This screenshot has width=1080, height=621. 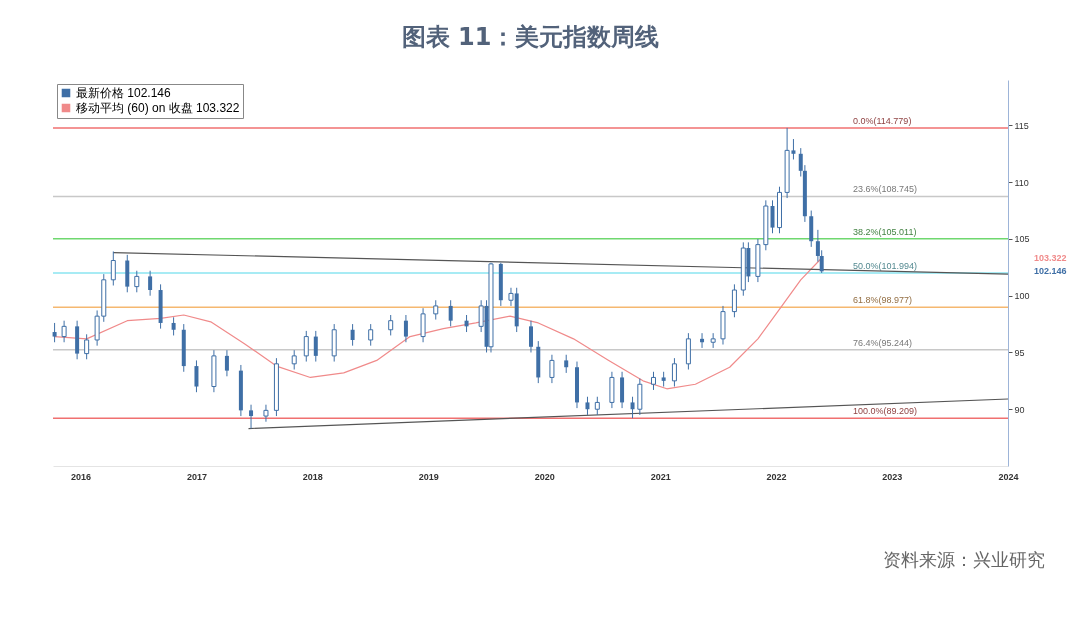 I want to click on y-tick-label: 115, so click(x=1021, y=125).